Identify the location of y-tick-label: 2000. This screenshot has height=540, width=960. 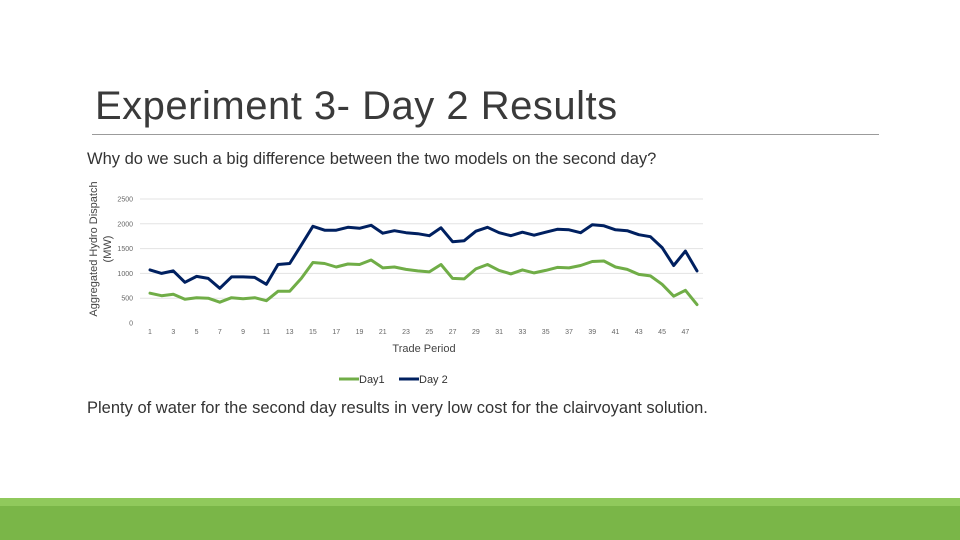
(125, 224).